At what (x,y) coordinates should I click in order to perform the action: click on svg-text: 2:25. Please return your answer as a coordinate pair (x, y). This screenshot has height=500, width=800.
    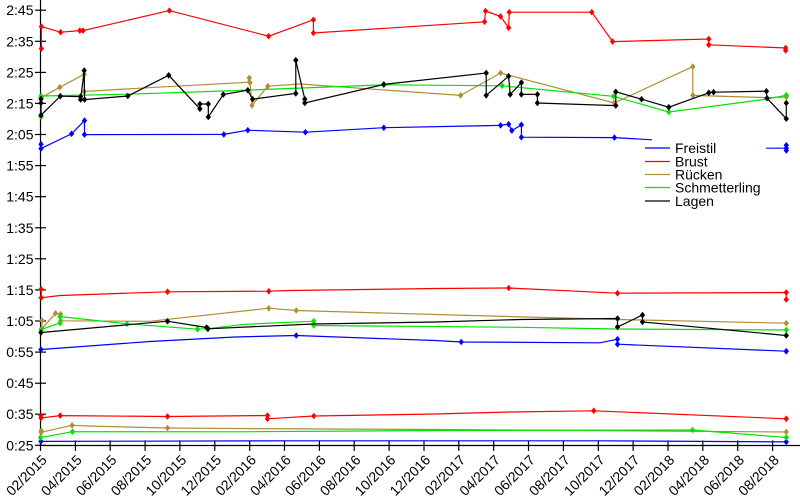
    Looking at the image, I should click on (19, 72).